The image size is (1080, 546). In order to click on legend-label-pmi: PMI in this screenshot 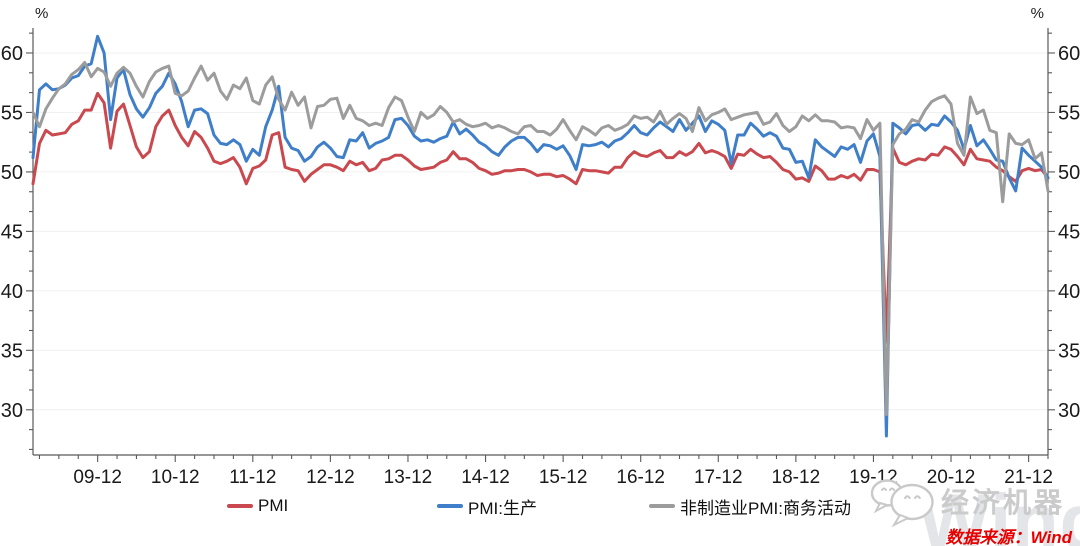, I will do `click(273, 505)`.